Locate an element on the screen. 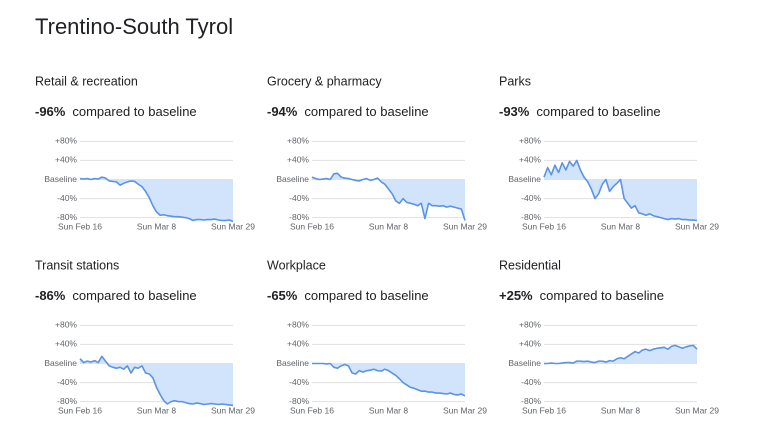 The image size is (759, 427). change-value: +25% is located at coordinates (516, 295).